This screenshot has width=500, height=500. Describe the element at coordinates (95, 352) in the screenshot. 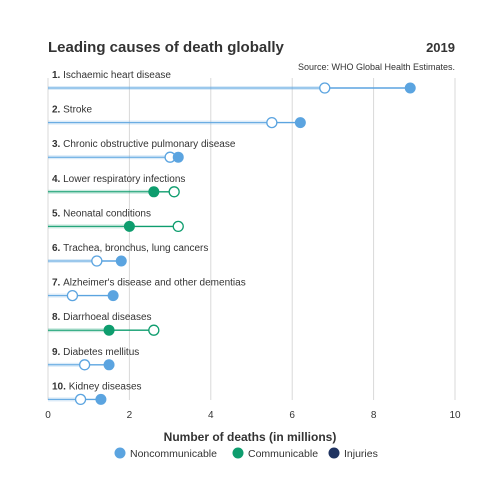

I see `row-label: 9. Diabetes mellitus` at that location.